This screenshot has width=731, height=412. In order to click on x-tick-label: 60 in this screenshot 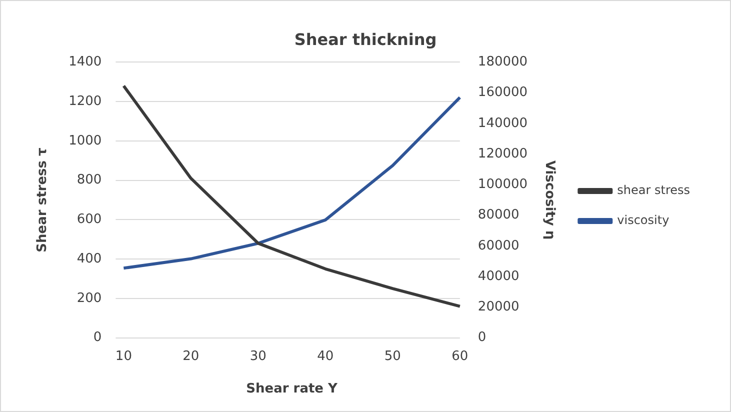, I will do `click(460, 356)`.